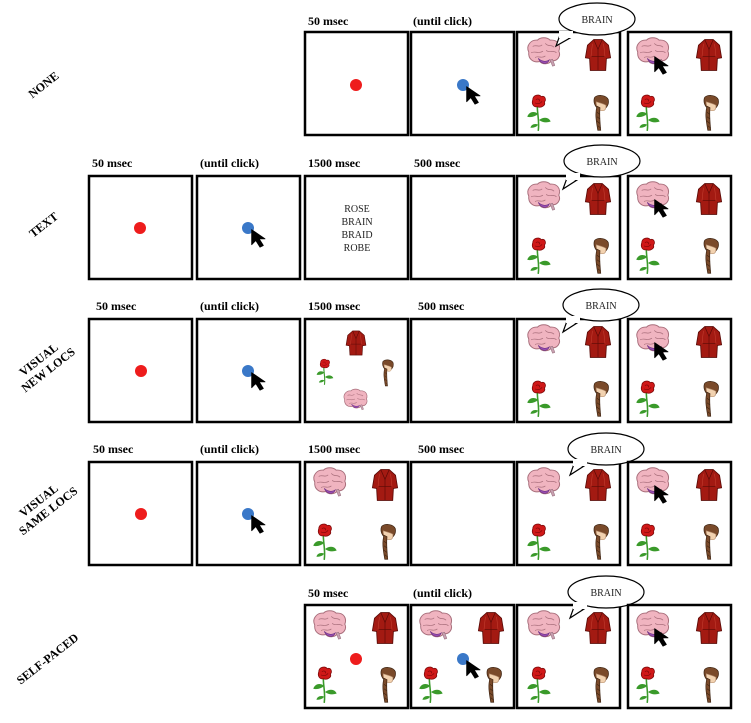 This screenshot has width=751, height=723. I want to click on row-label-visual-new-locs: VISUAL NEW LOCS, so click(44, 364).